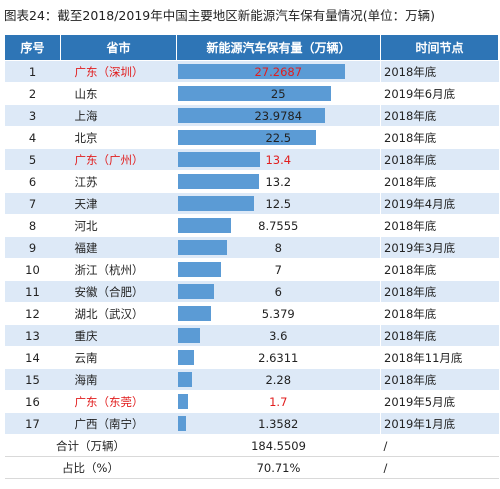 The height and width of the screenshot is (489, 500). Describe the element at coordinates (32, 47) in the screenshot. I see `header-seq: 序号` at that location.